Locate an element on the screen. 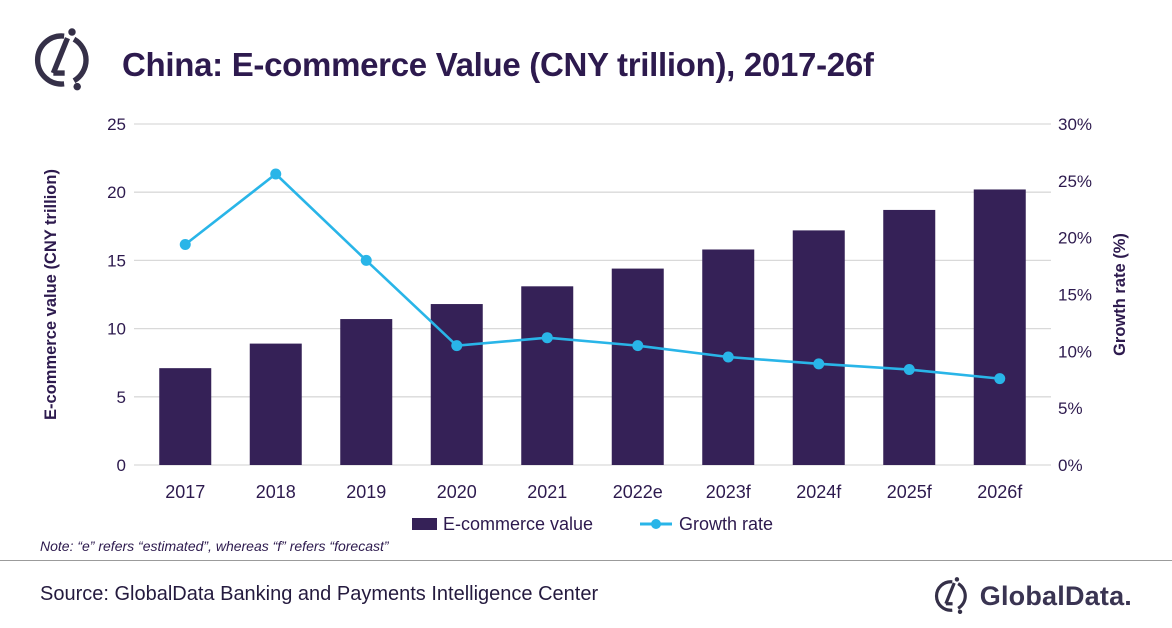 The width and height of the screenshot is (1172, 628). y-left-axis-title: E-commerce value (CNY trillion) is located at coordinates (51, 294).